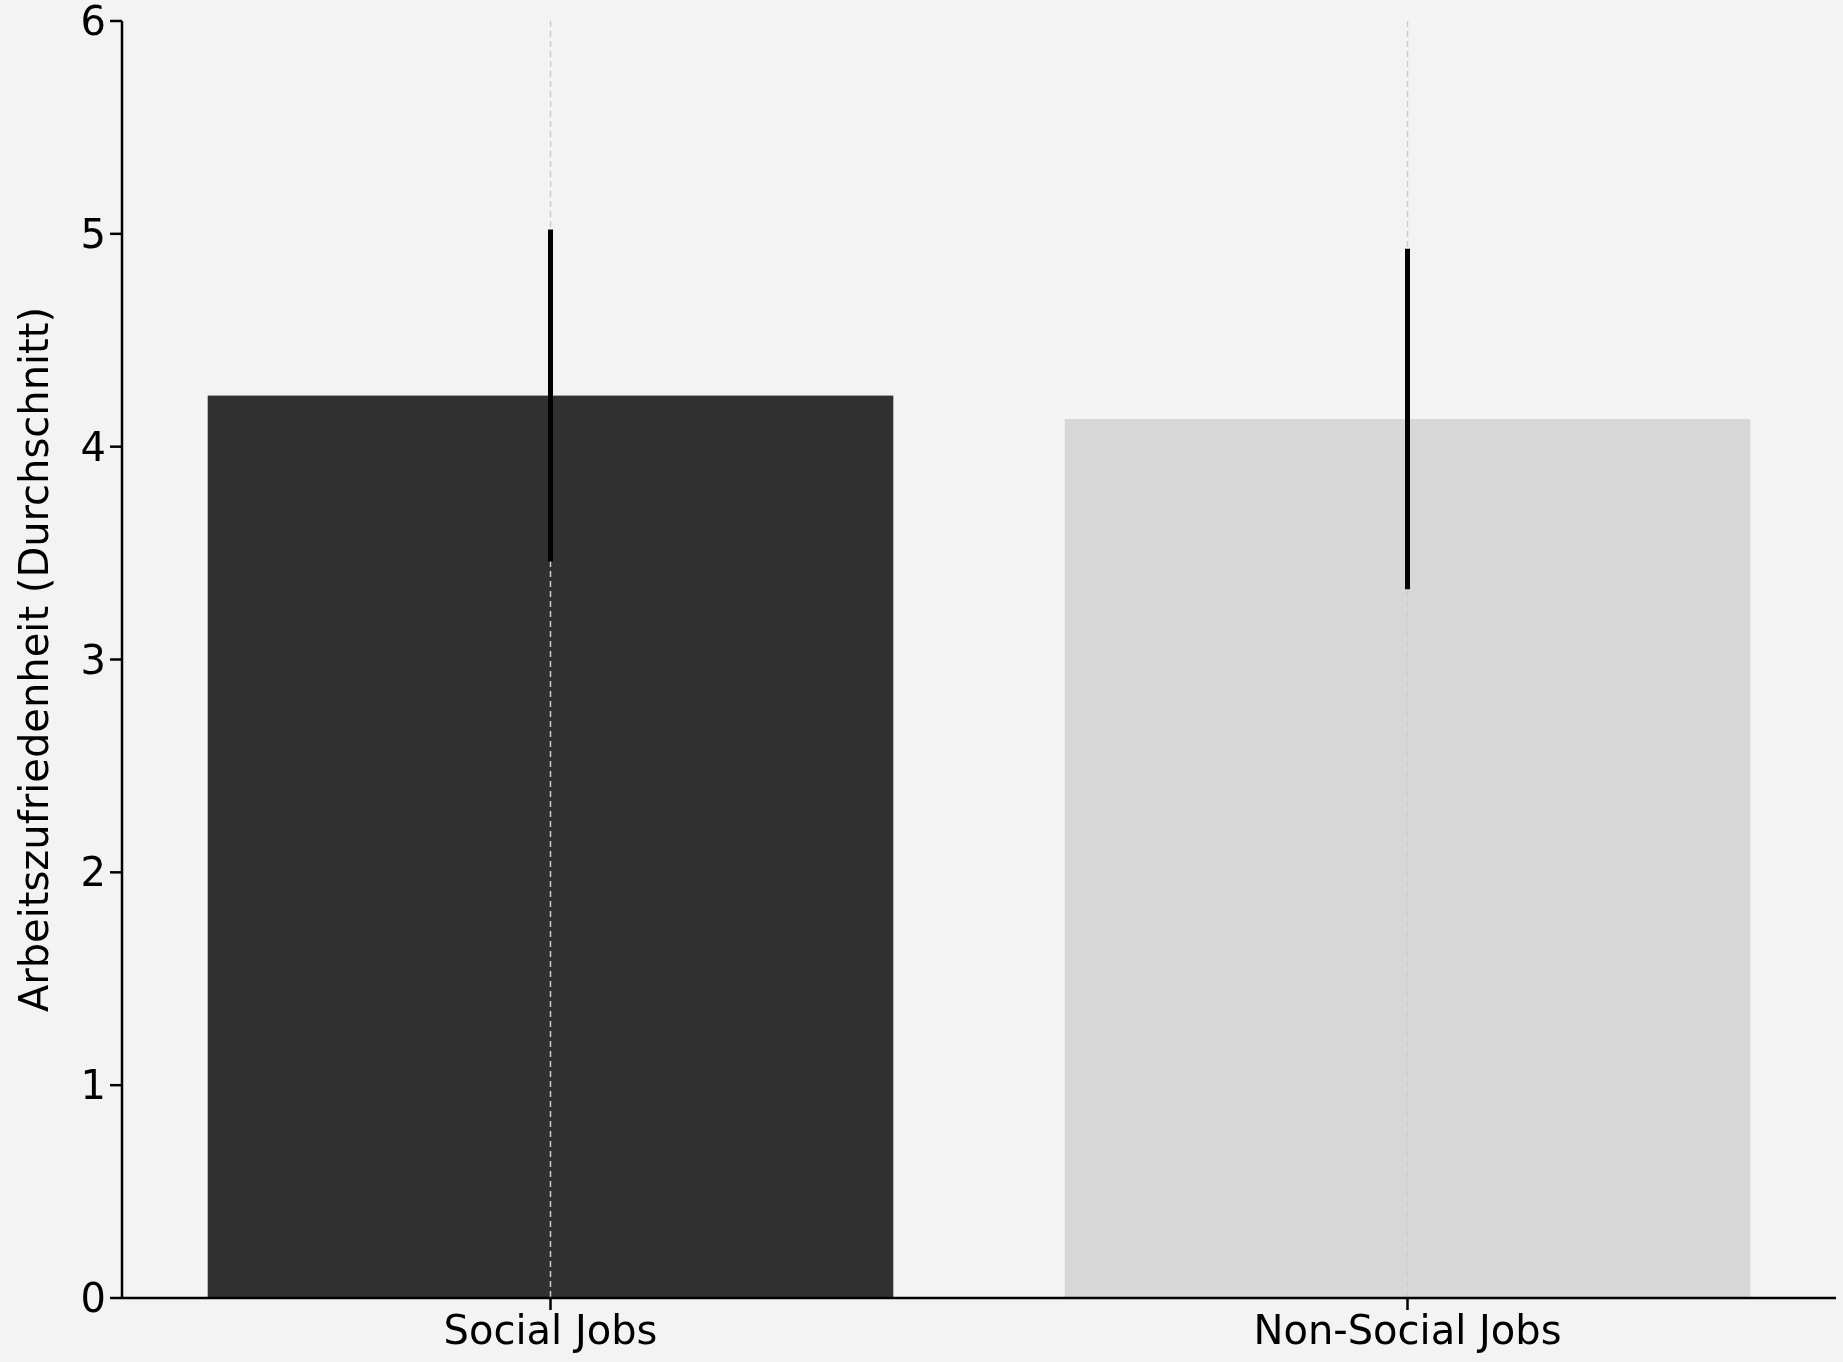  What do you see at coordinates (93, 22) in the screenshot?
I see `y-tick-label: 6` at bounding box center [93, 22].